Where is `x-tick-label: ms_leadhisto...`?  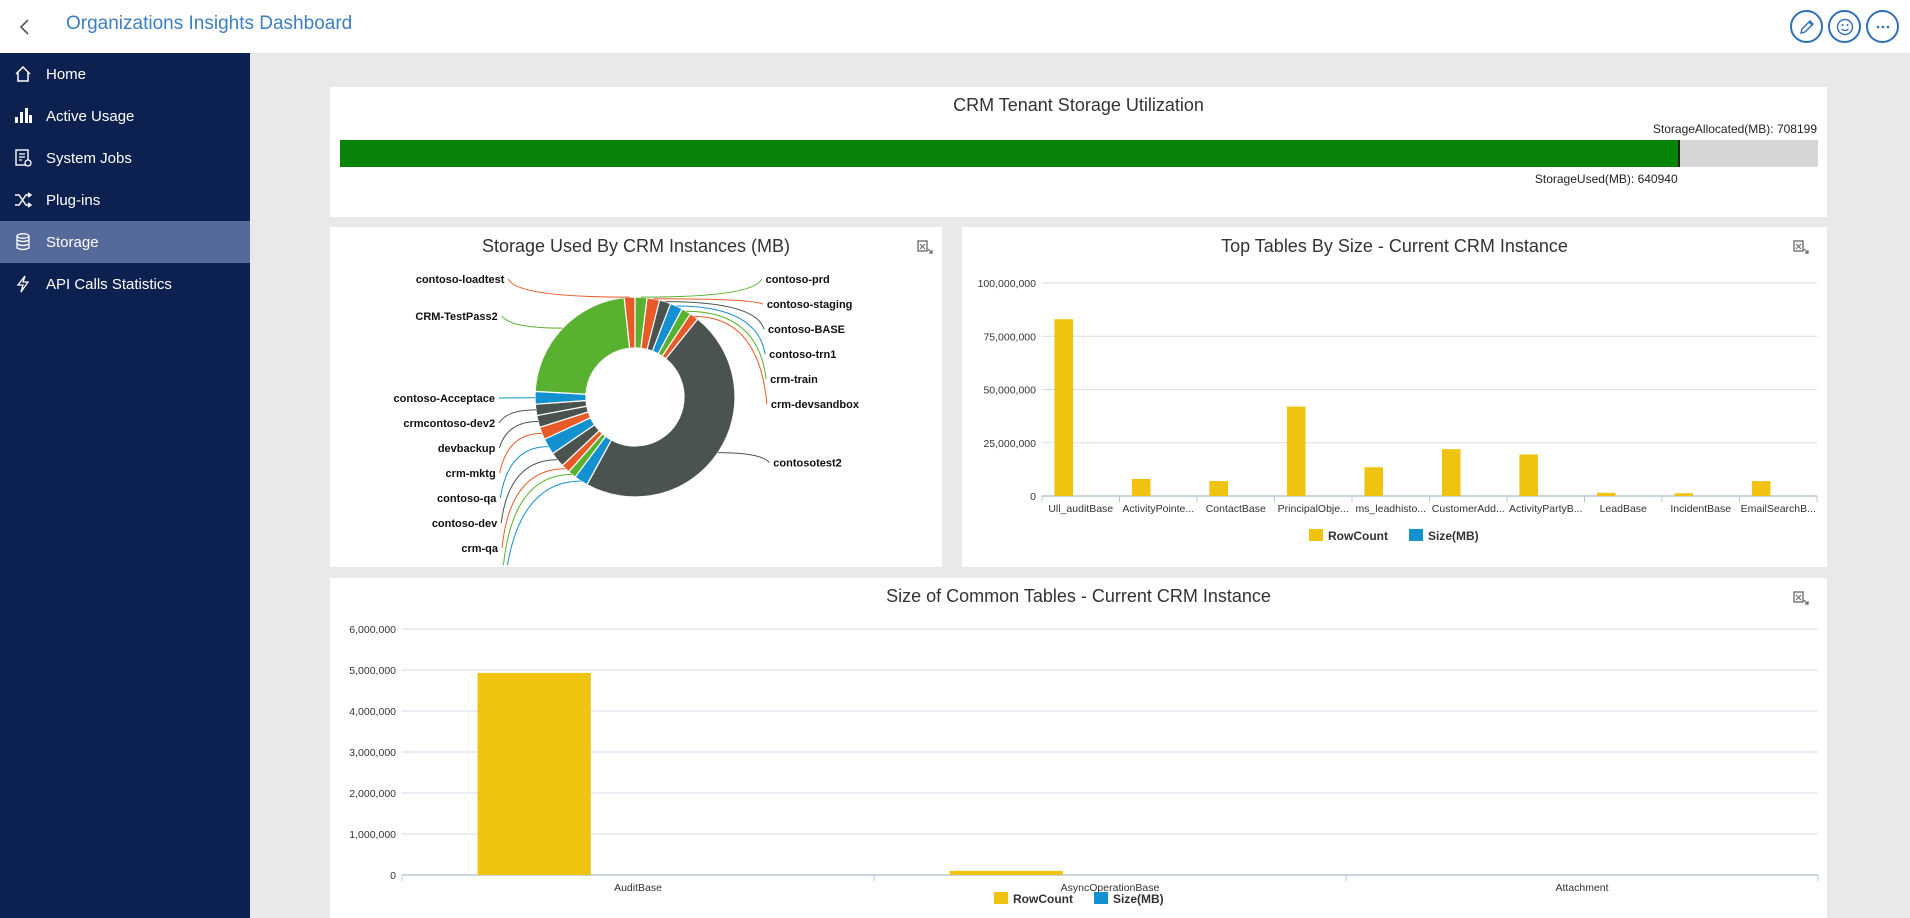 x-tick-label: ms_leadhisto... is located at coordinates (1390, 509).